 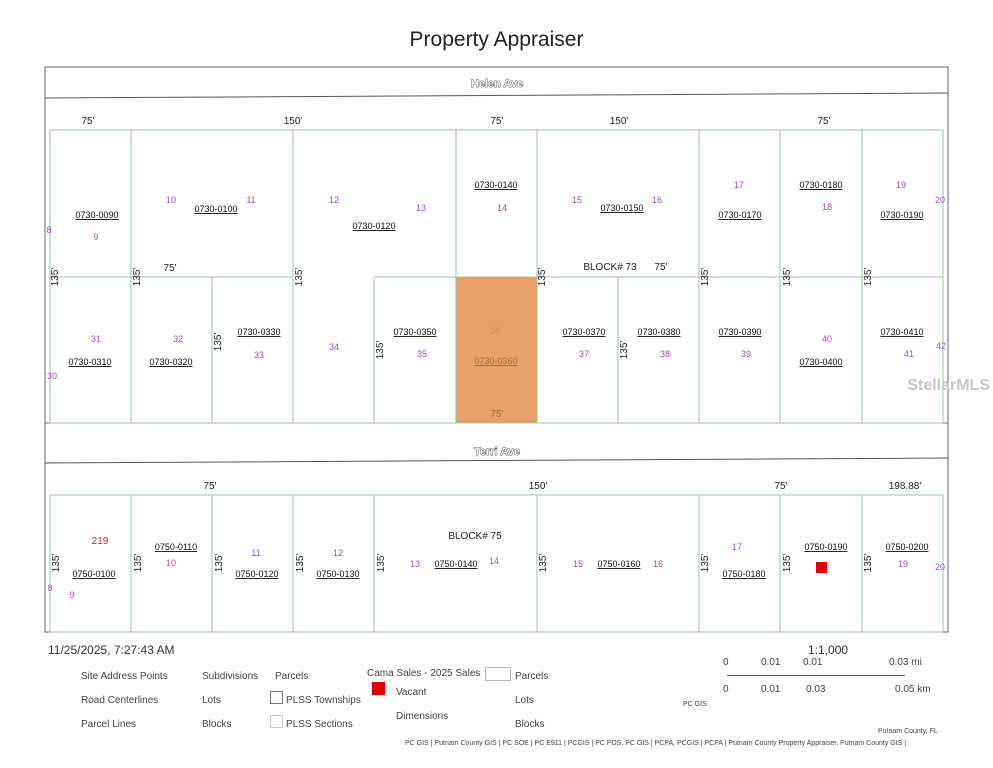 I want to click on parcel-id: 0750-0110, so click(x=176, y=547).